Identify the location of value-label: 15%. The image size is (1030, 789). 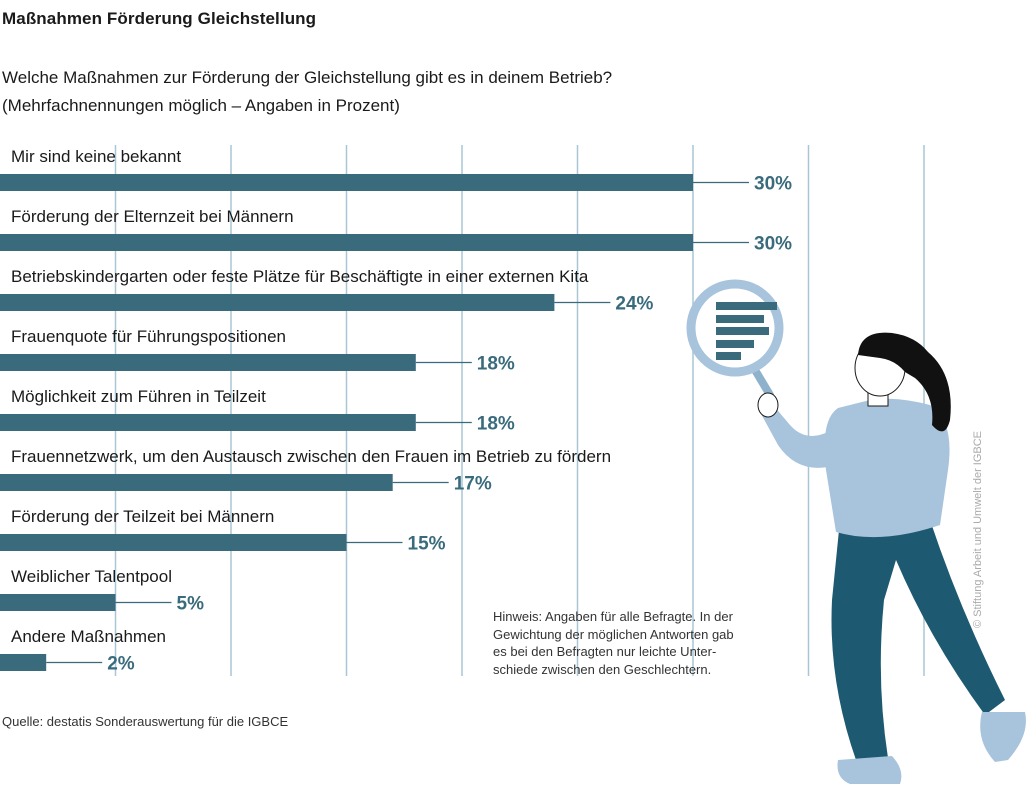
(427, 544).